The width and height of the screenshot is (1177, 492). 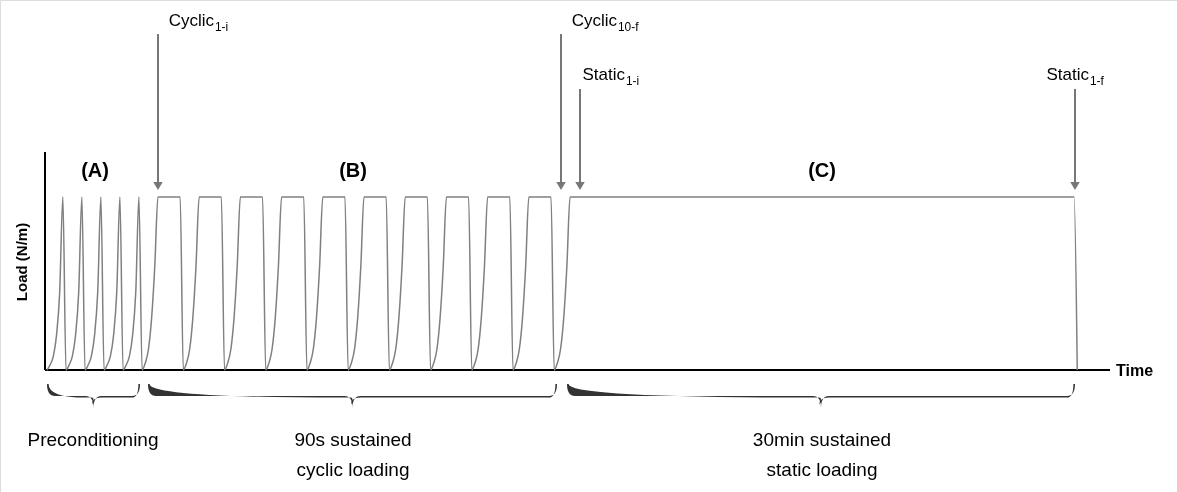 I want to click on x-axis-title: Time, so click(x=1135, y=370).